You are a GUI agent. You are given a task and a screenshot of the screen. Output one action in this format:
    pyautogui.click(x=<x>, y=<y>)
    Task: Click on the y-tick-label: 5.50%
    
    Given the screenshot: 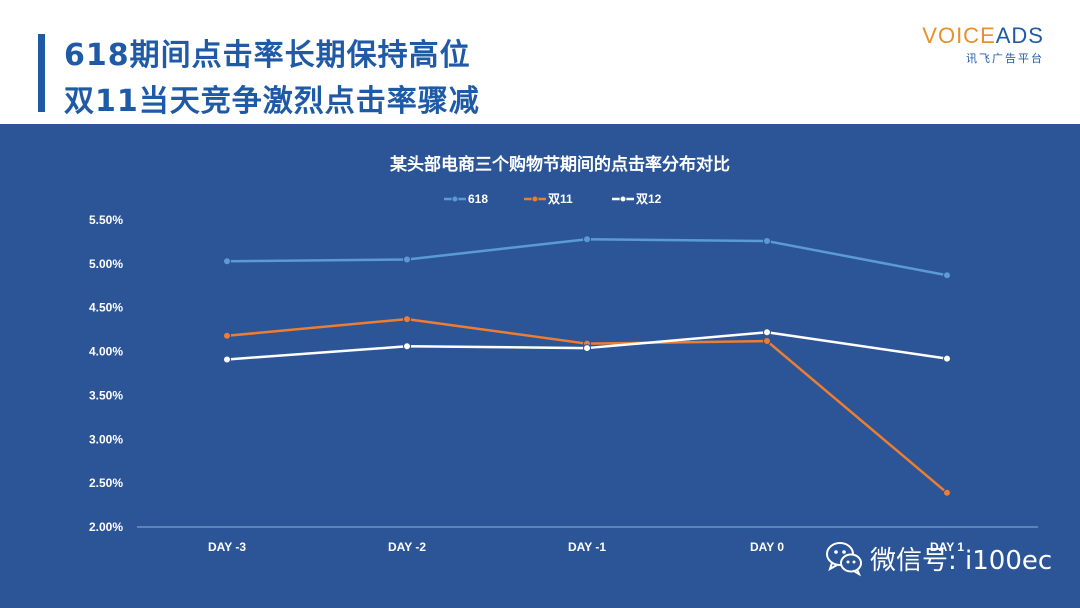 What is the action you would take?
    pyautogui.click(x=106, y=220)
    